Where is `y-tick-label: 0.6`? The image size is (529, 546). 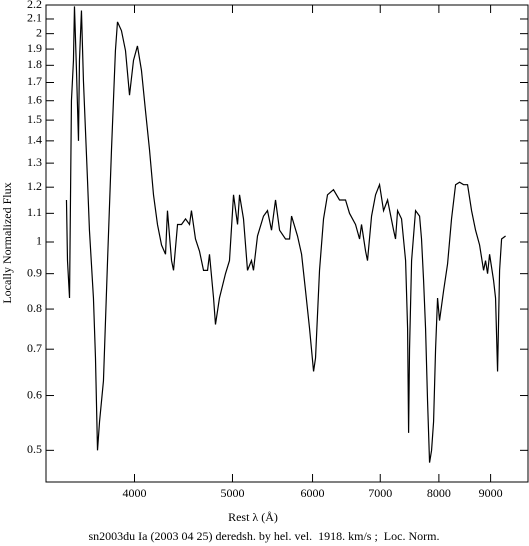 y-tick-label: 0.6 is located at coordinates (34, 394).